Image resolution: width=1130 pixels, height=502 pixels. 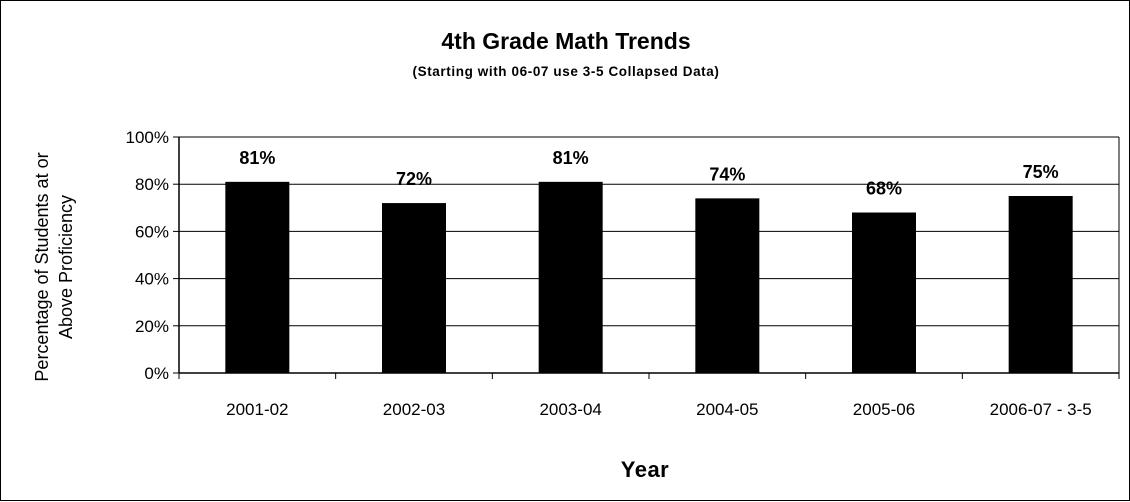 What do you see at coordinates (648, 173) in the screenshot?
I see `data-labels: 81% 72% 81% 74% 68% 75%` at bounding box center [648, 173].